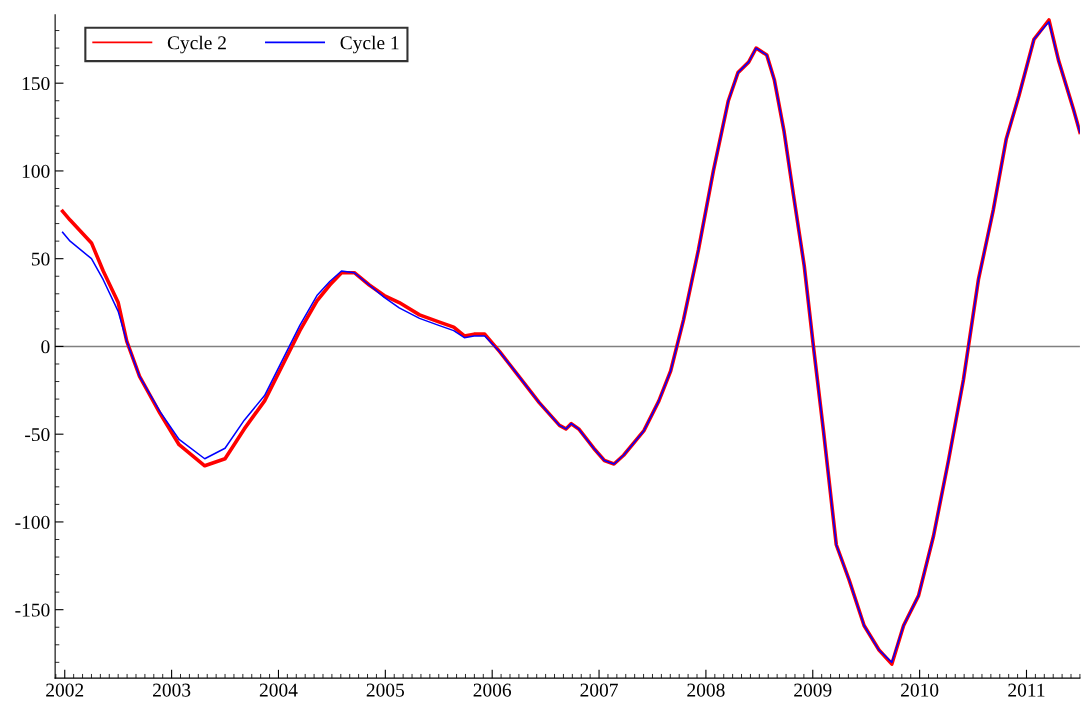  Describe the element at coordinates (37, 435) in the screenshot. I see `y-tick-label: -50` at that location.